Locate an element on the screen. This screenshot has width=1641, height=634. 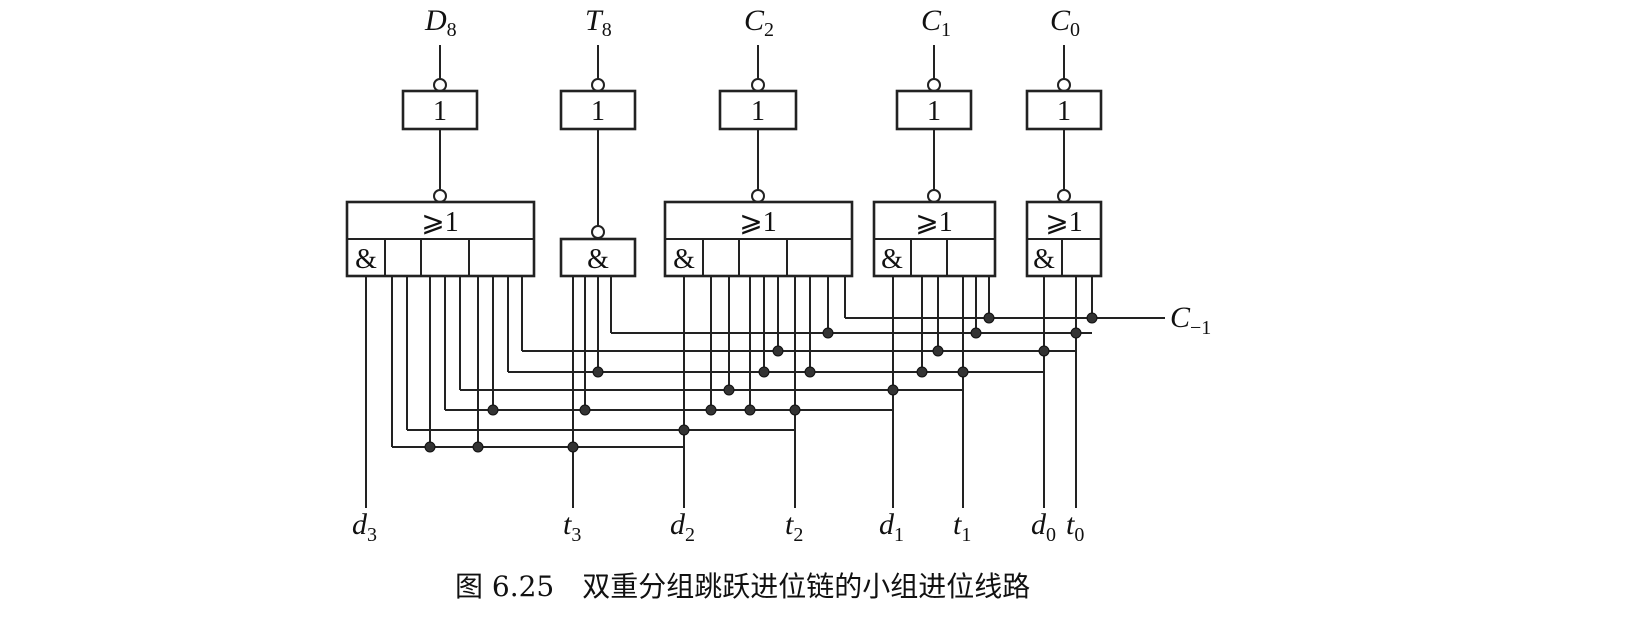
input-label-d2: d2 is located at coordinates (682, 527).